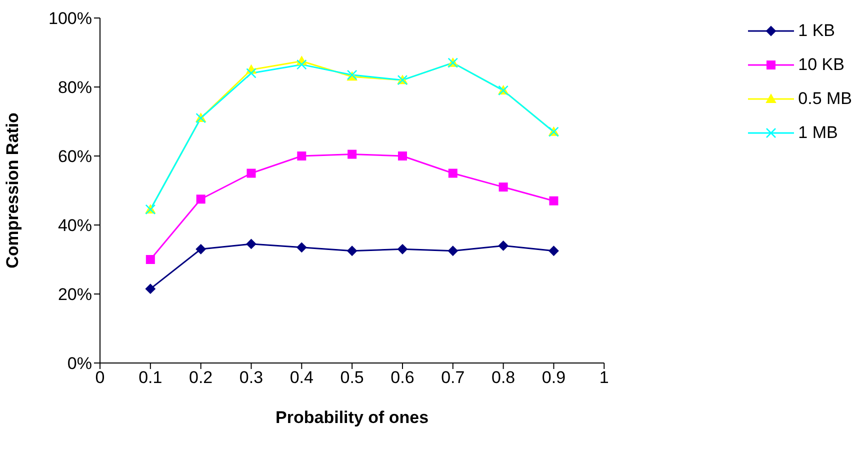 Image resolution: width=860 pixels, height=455 pixels. I want to click on legend-label: 10 KB, so click(821, 65).